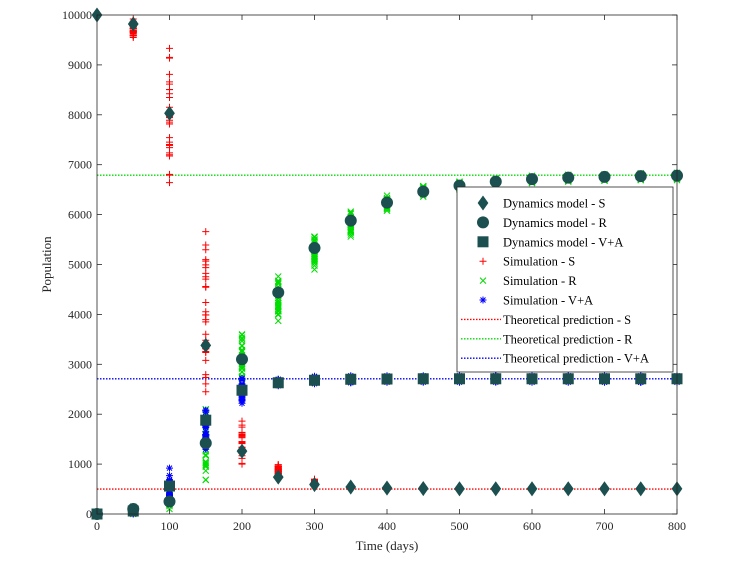  I want to click on legend-entry-6: Theoretical prediction - S, so click(546, 320).